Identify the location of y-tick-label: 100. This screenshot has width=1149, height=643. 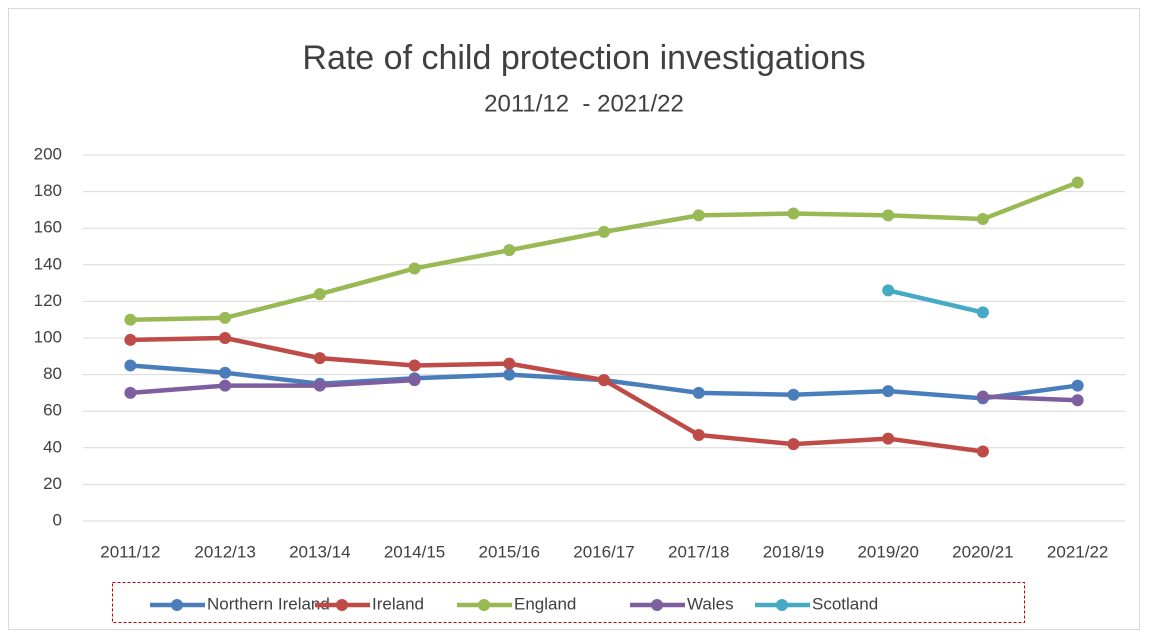
(48, 336).